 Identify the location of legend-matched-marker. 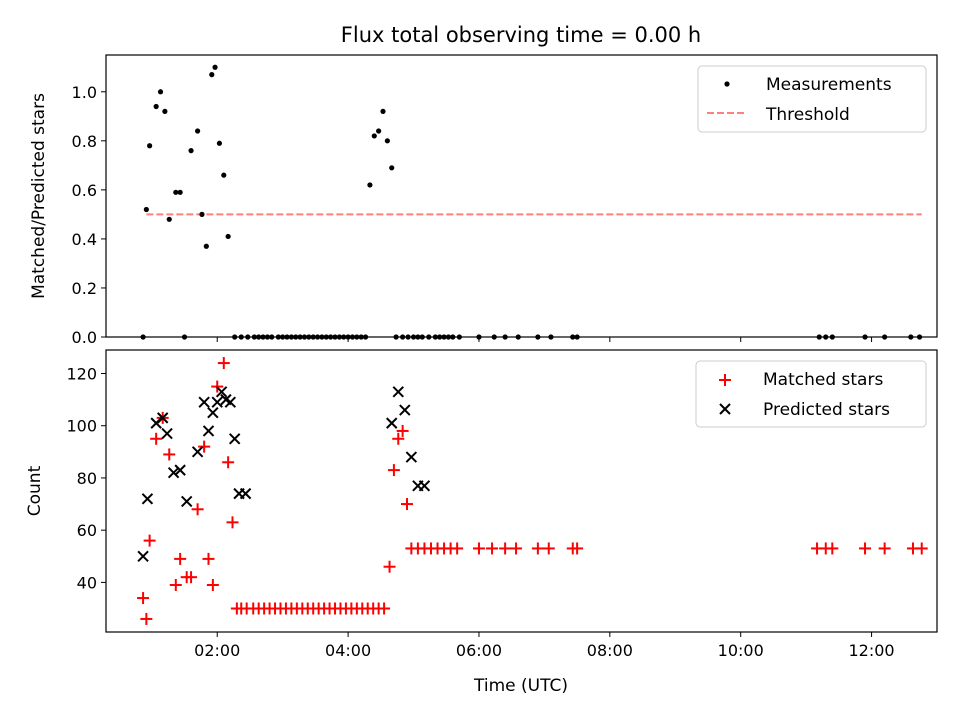
(725, 380).